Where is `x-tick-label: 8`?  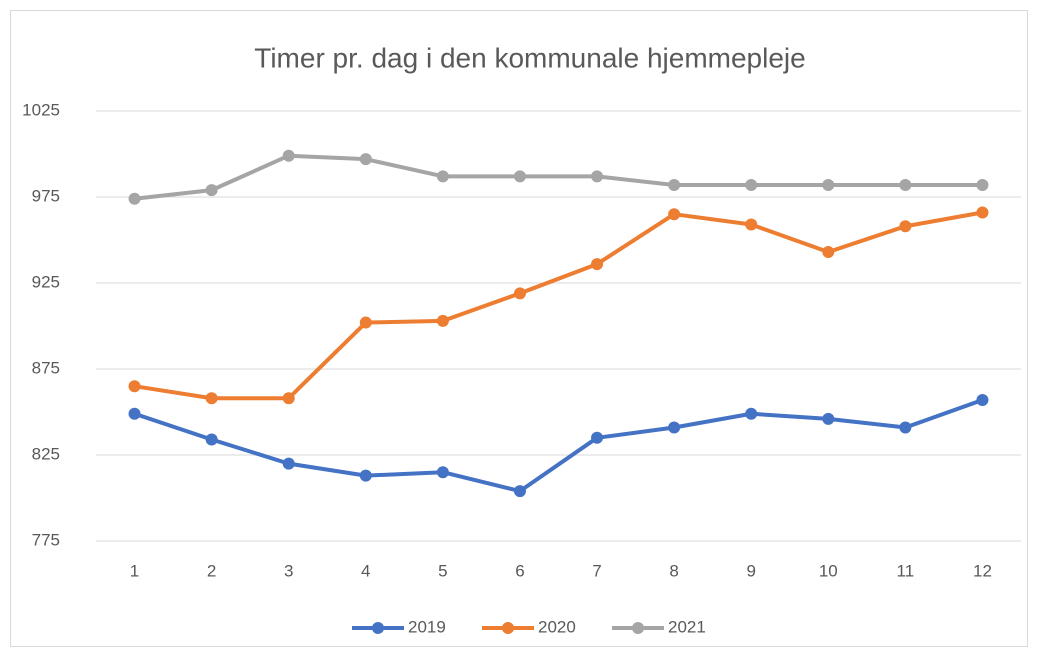
x-tick-label: 8 is located at coordinates (673, 570).